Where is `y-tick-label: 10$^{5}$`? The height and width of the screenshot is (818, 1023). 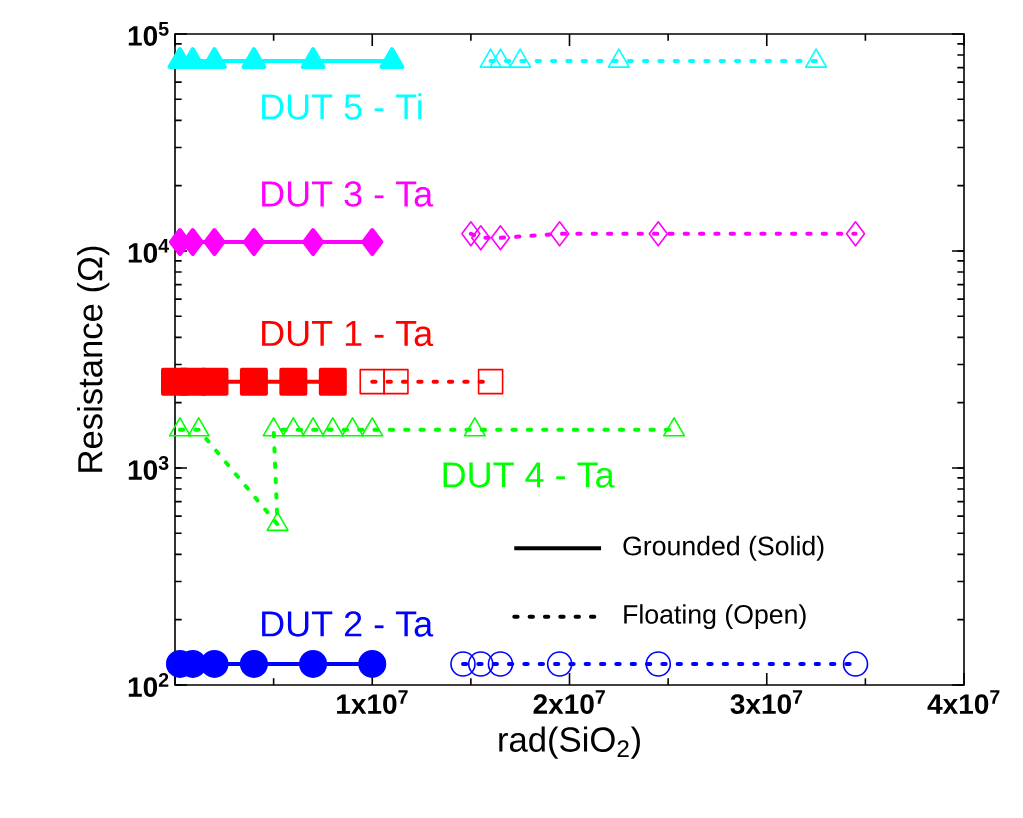
y-tick-label: 10$^{5}$ is located at coordinates (148, 34).